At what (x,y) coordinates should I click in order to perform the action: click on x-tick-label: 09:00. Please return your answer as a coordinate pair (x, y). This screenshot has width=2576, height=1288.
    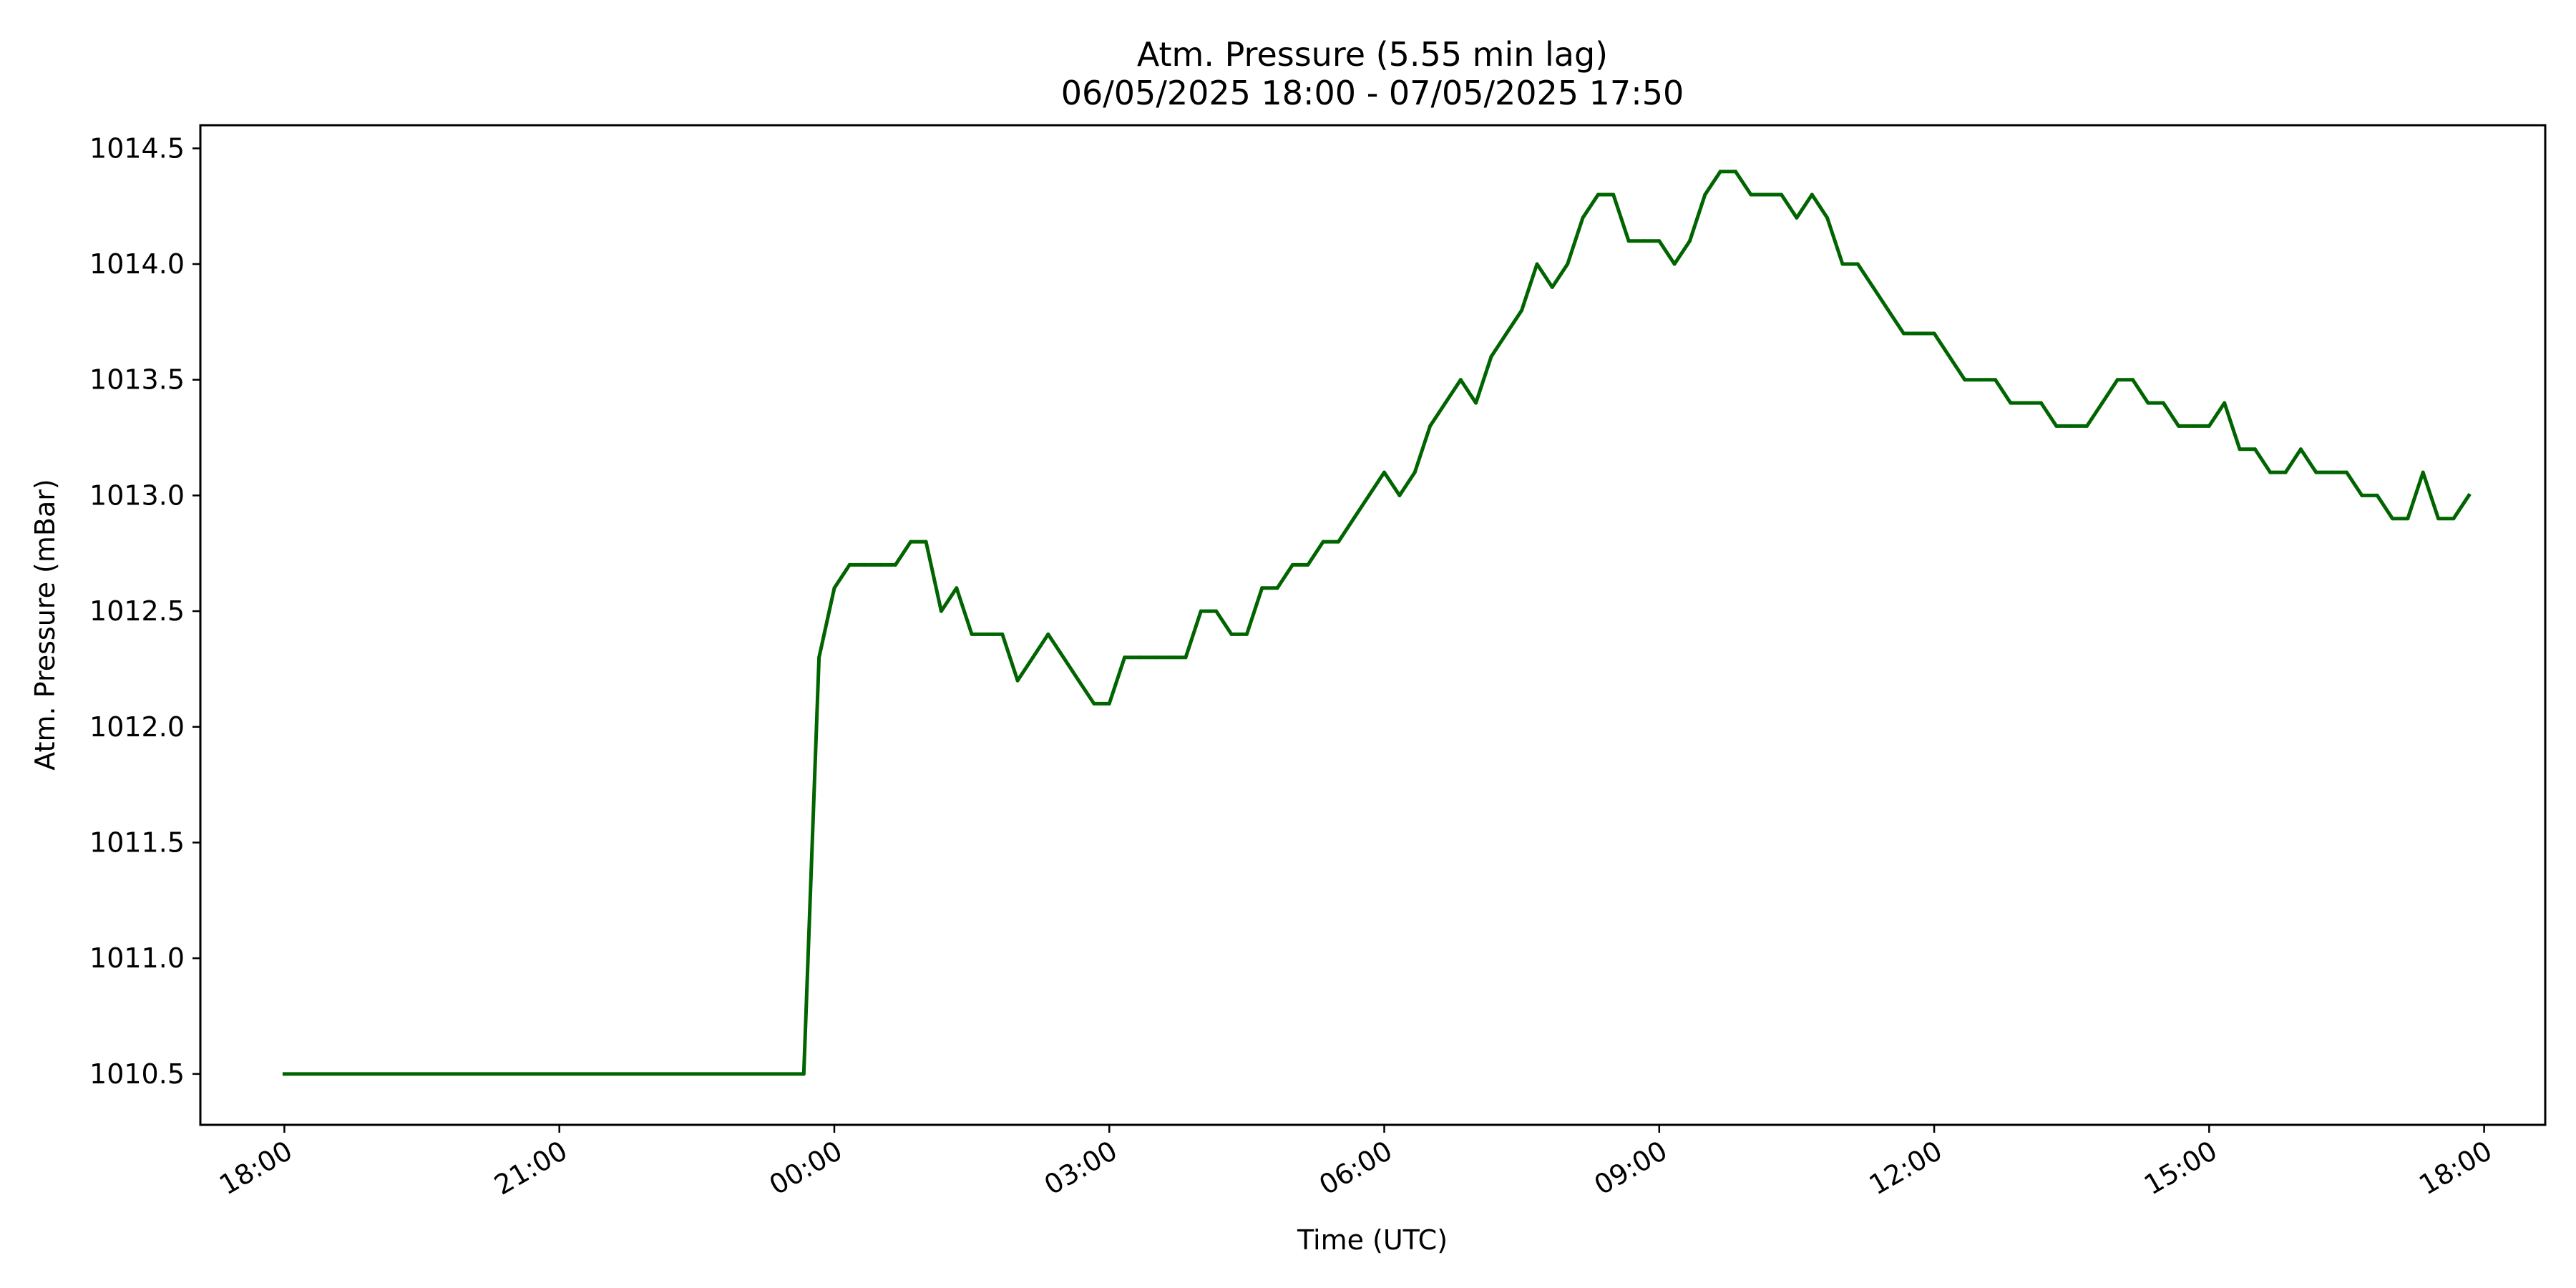
    Looking at the image, I should click on (1630, 1168).